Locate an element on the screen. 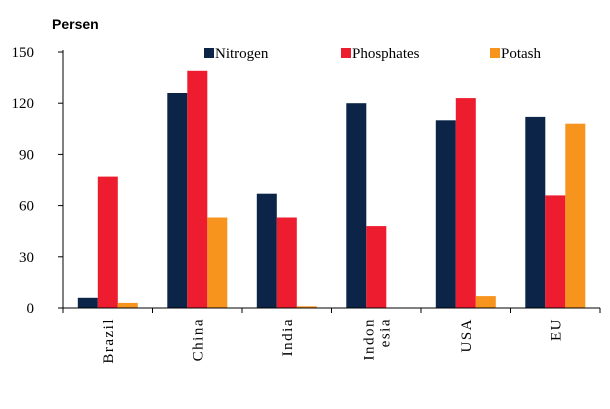  y-tick-label: 90 is located at coordinates (26, 155).